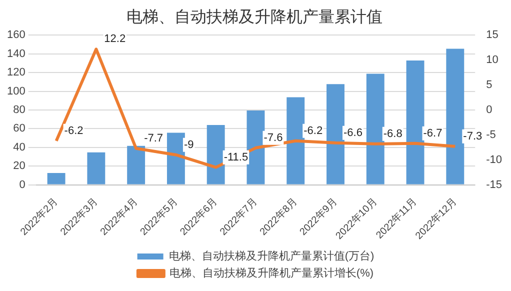  I want to click on legend-label: 电梯、自动扶梯及升降机产量累计值(万台), so click(271, 256).